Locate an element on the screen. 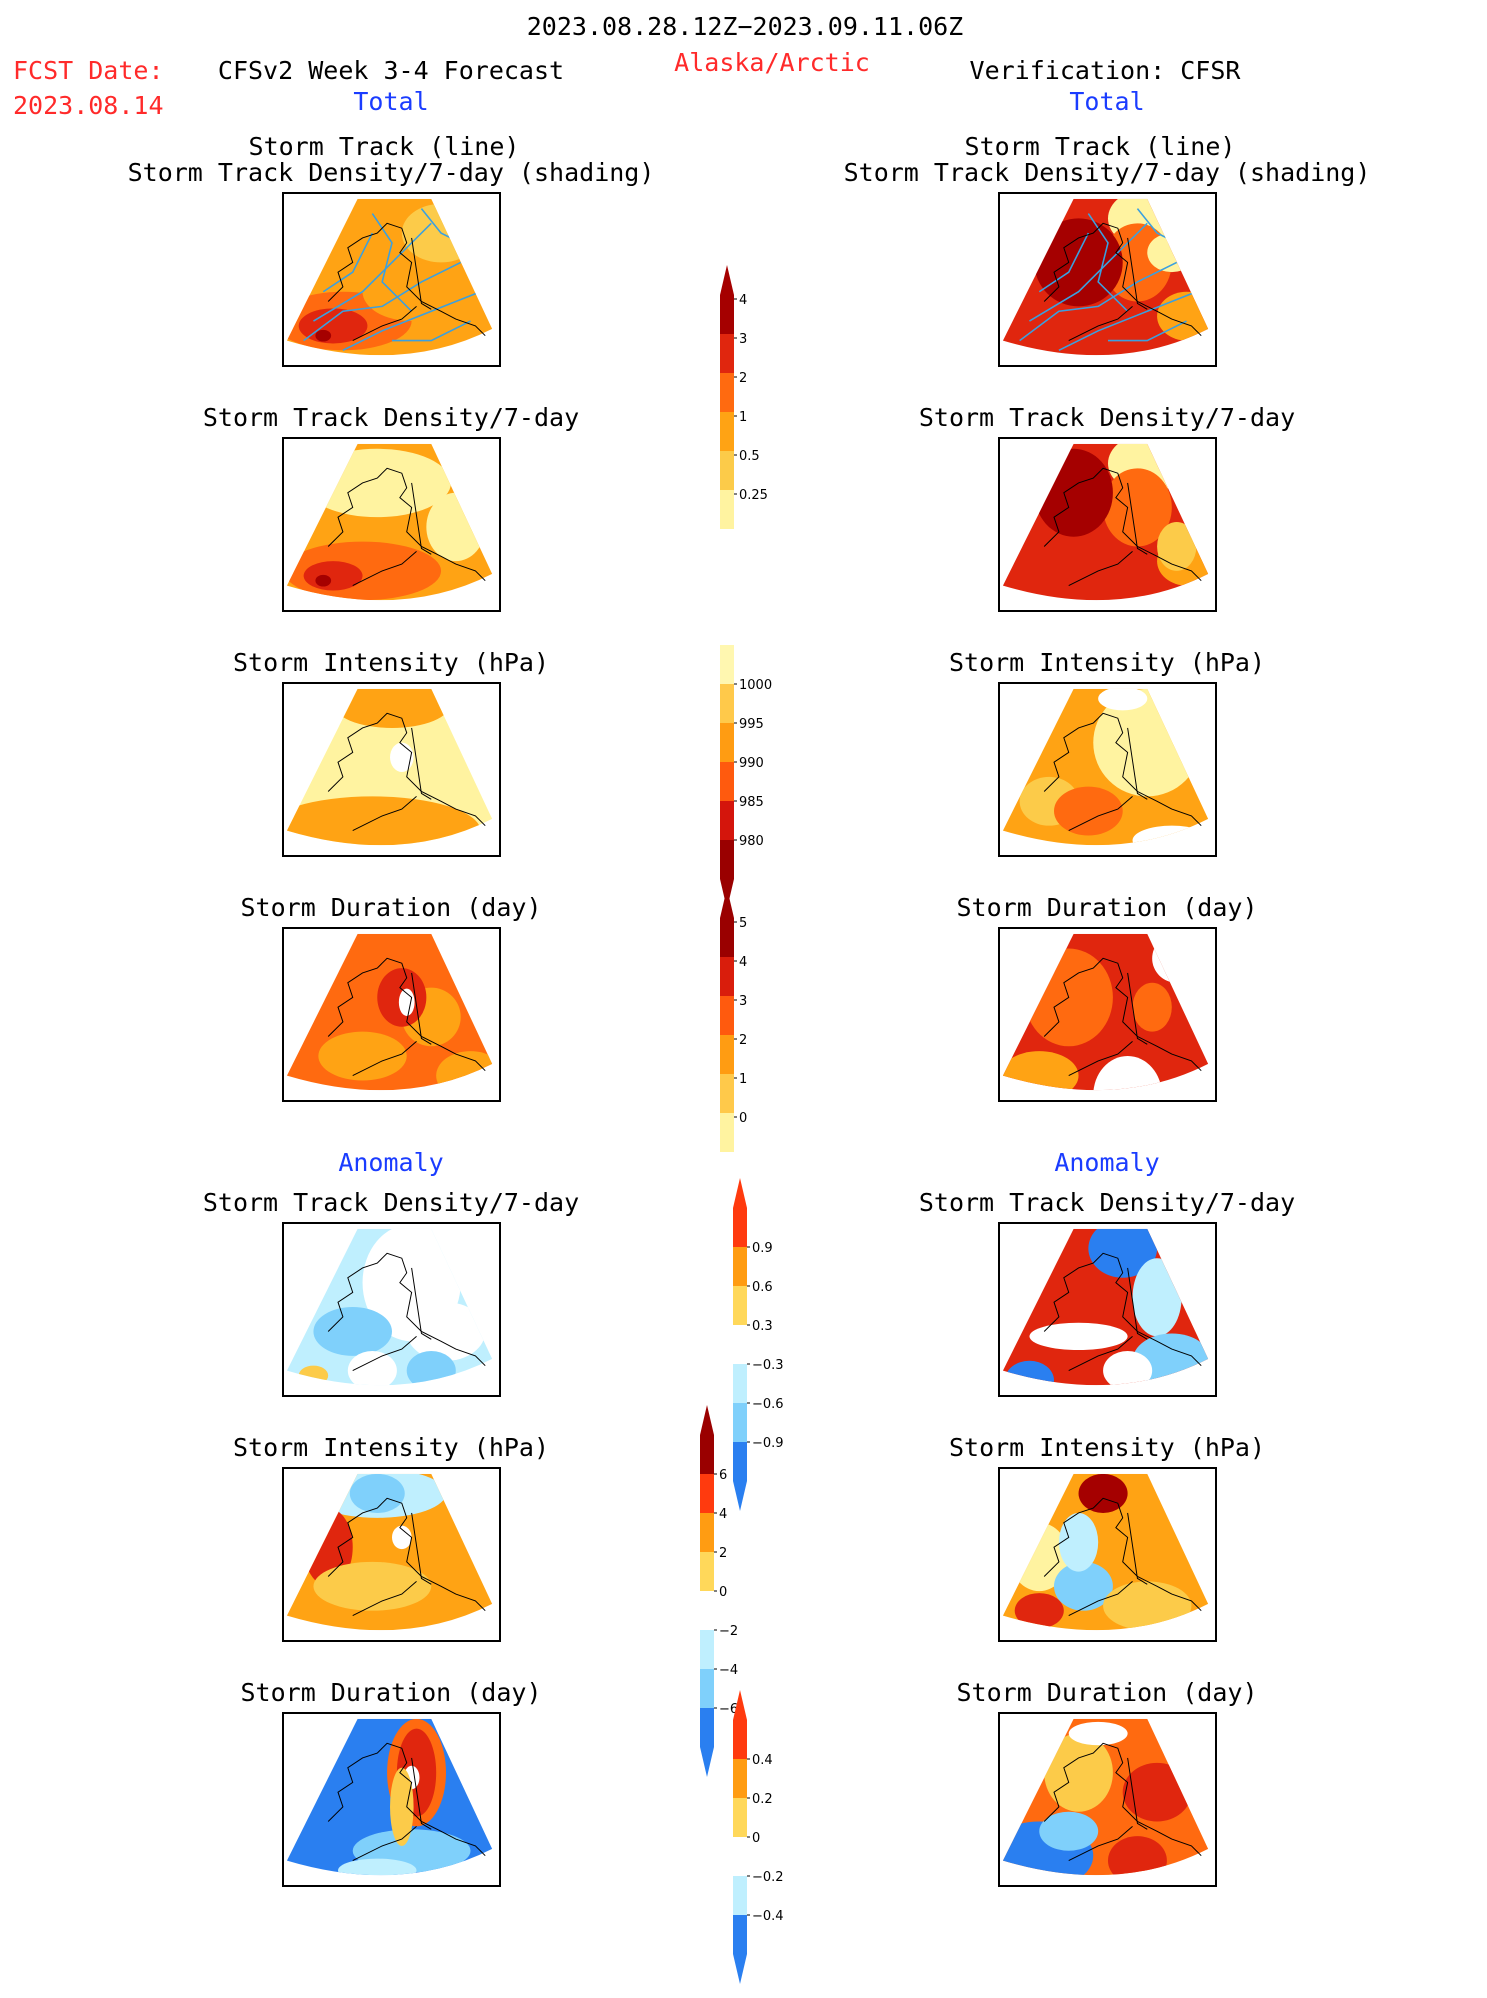 This screenshot has width=1487, height=1998. total-label-right: Total is located at coordinates (1107, 101).